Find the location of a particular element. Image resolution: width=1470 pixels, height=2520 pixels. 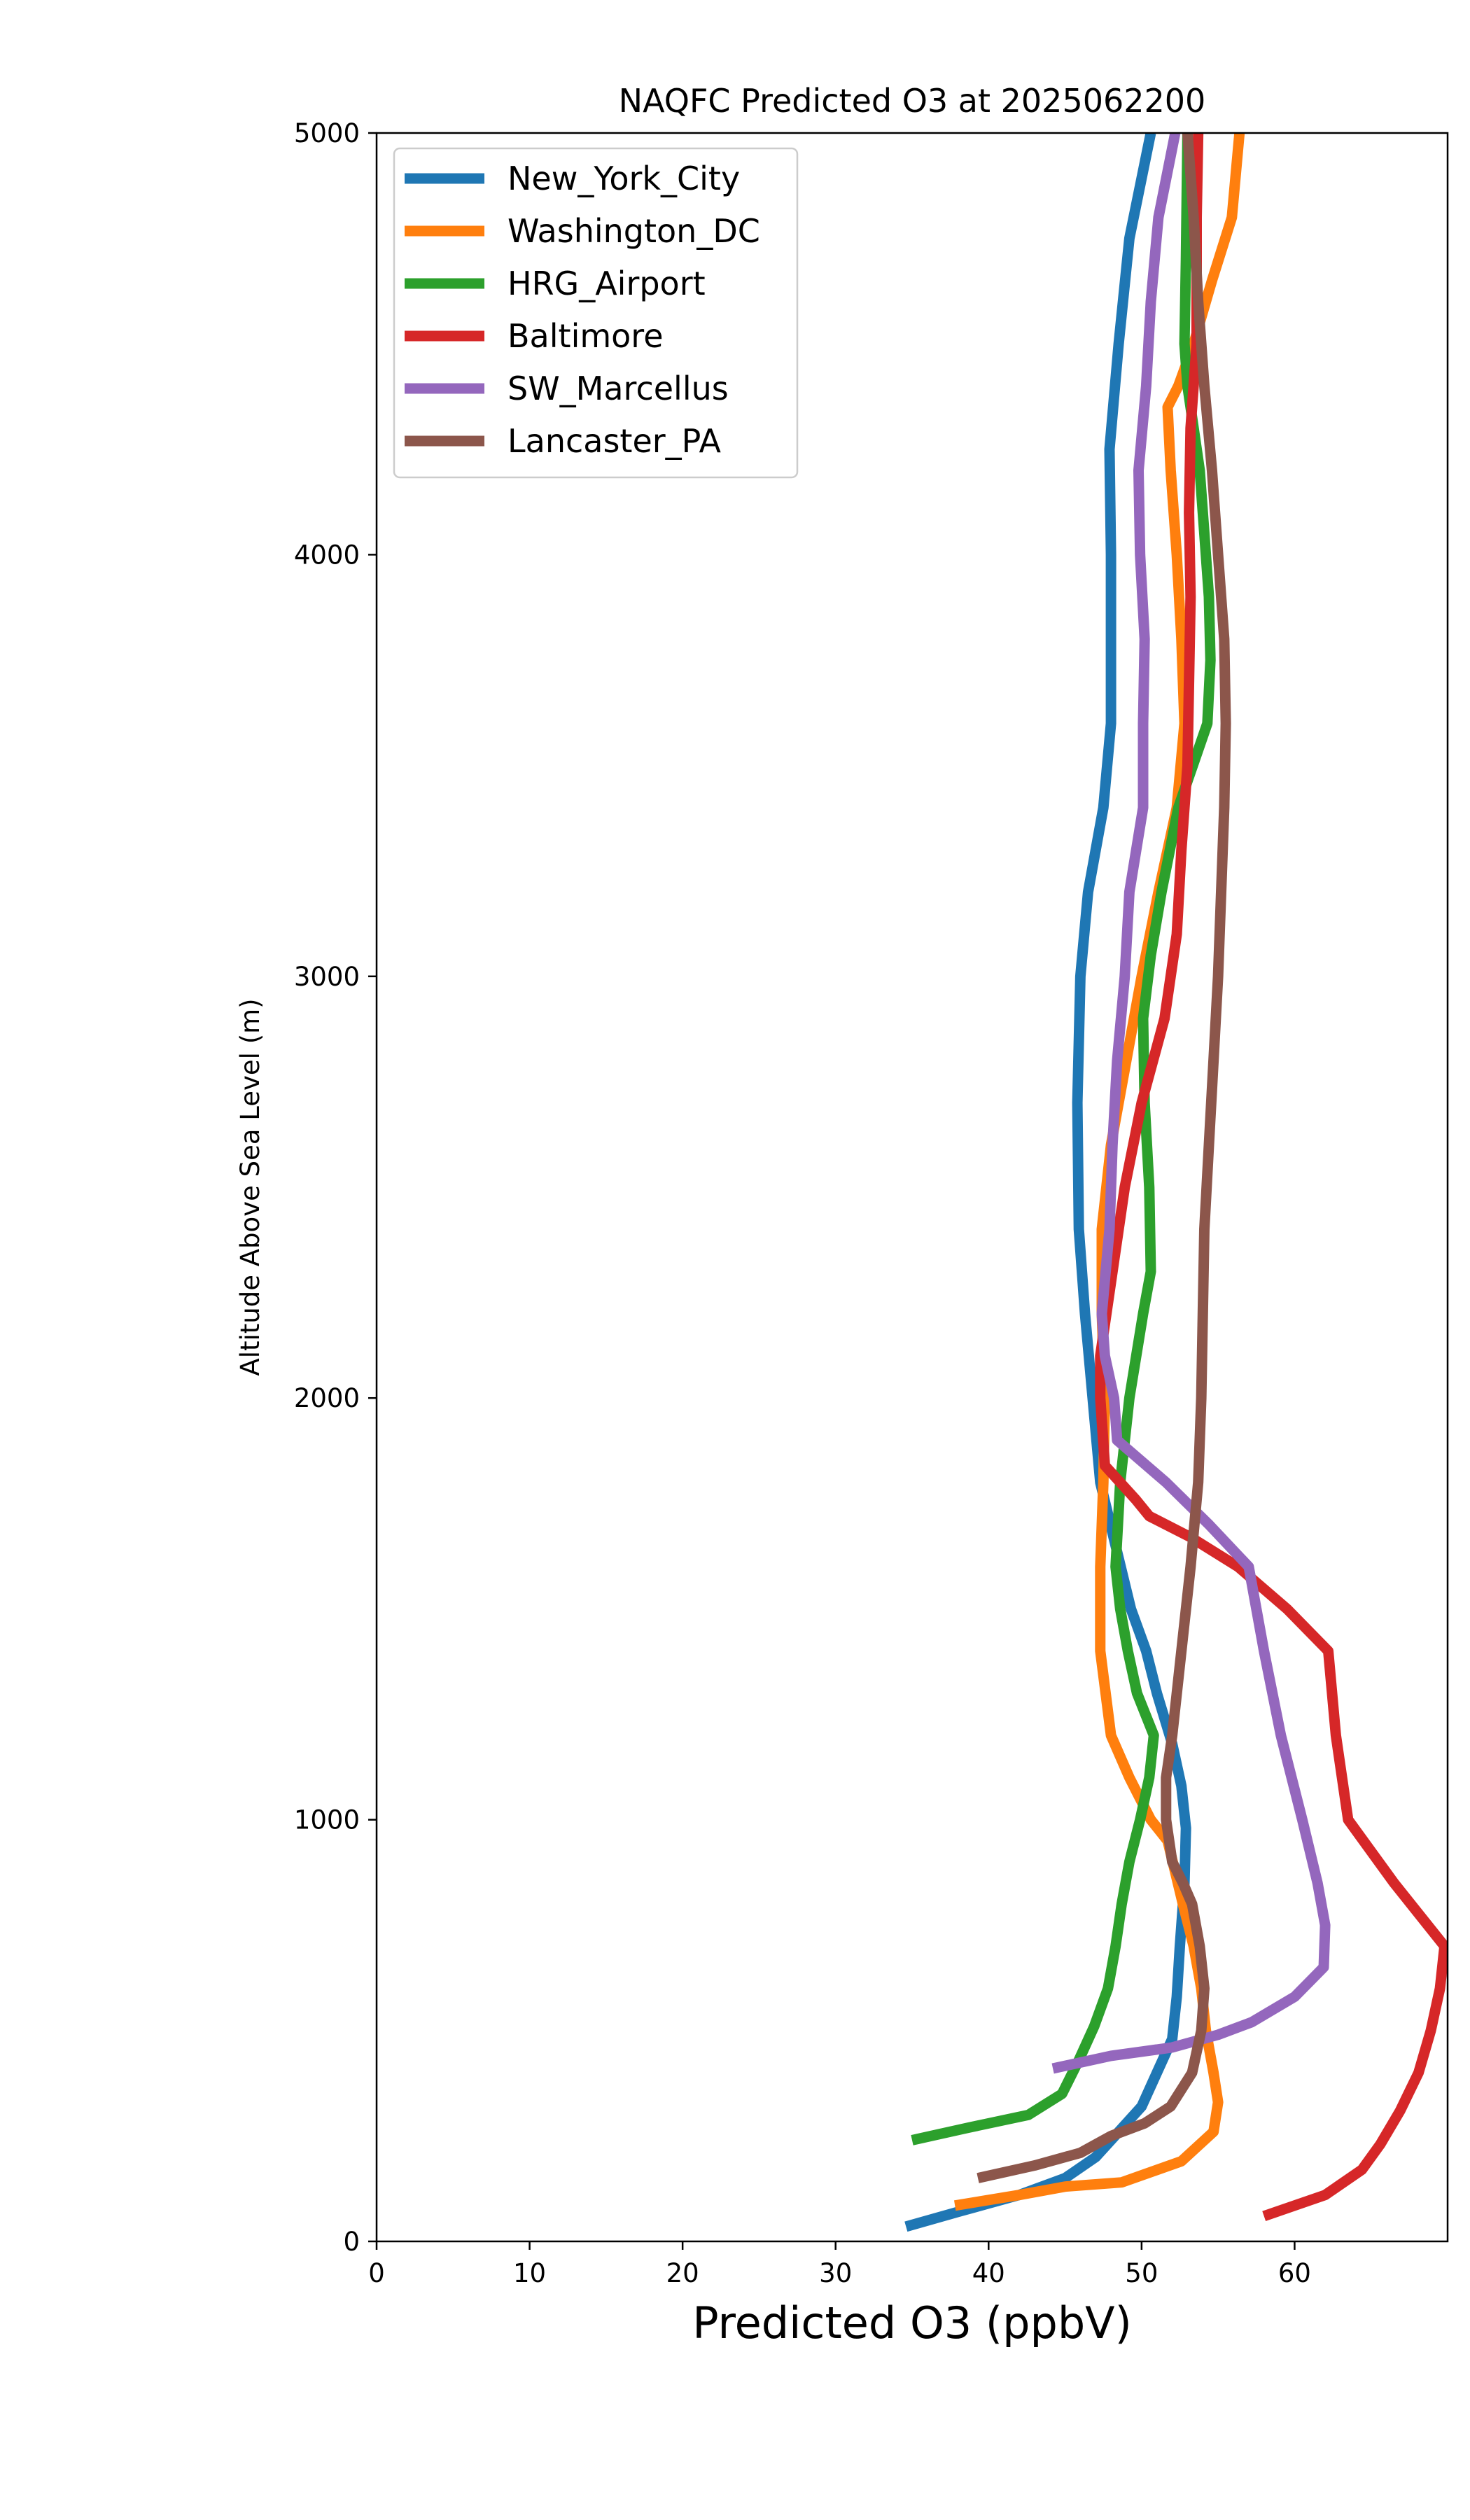

x-axis: 0 10 20 30 40 50 60 is located at coordinates (839, 2264).